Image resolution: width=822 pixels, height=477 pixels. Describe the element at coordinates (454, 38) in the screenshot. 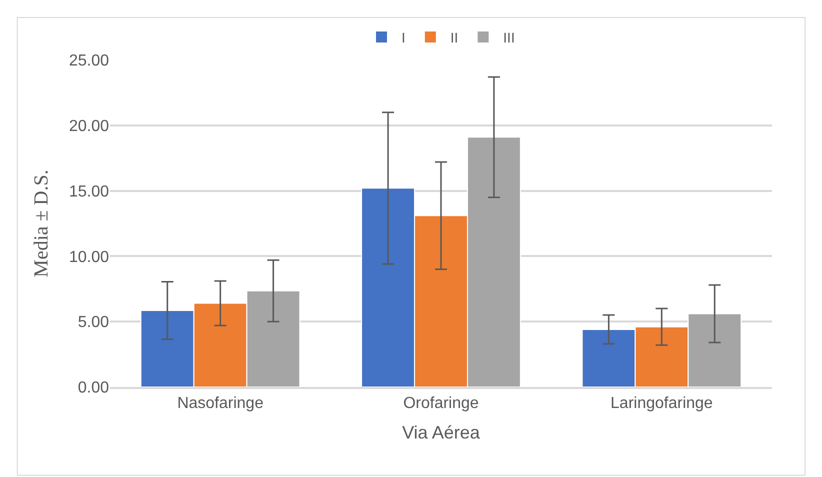

I see `legend-label: II` at that location.